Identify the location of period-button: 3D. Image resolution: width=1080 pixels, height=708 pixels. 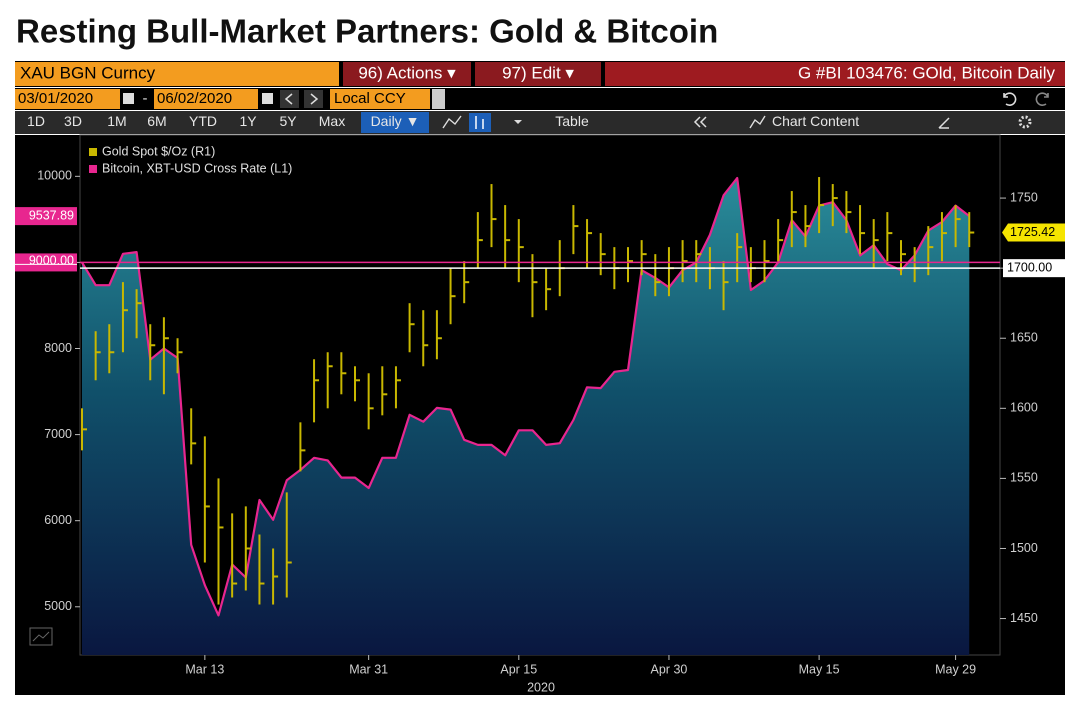
(73, 121).